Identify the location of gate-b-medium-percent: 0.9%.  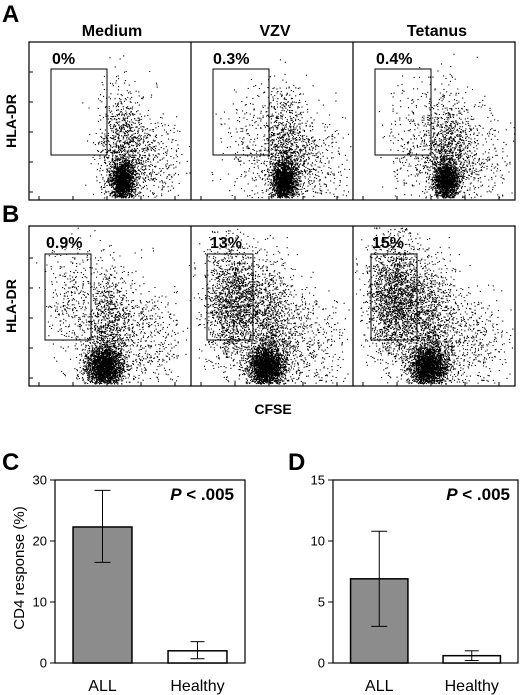
(64, 243).